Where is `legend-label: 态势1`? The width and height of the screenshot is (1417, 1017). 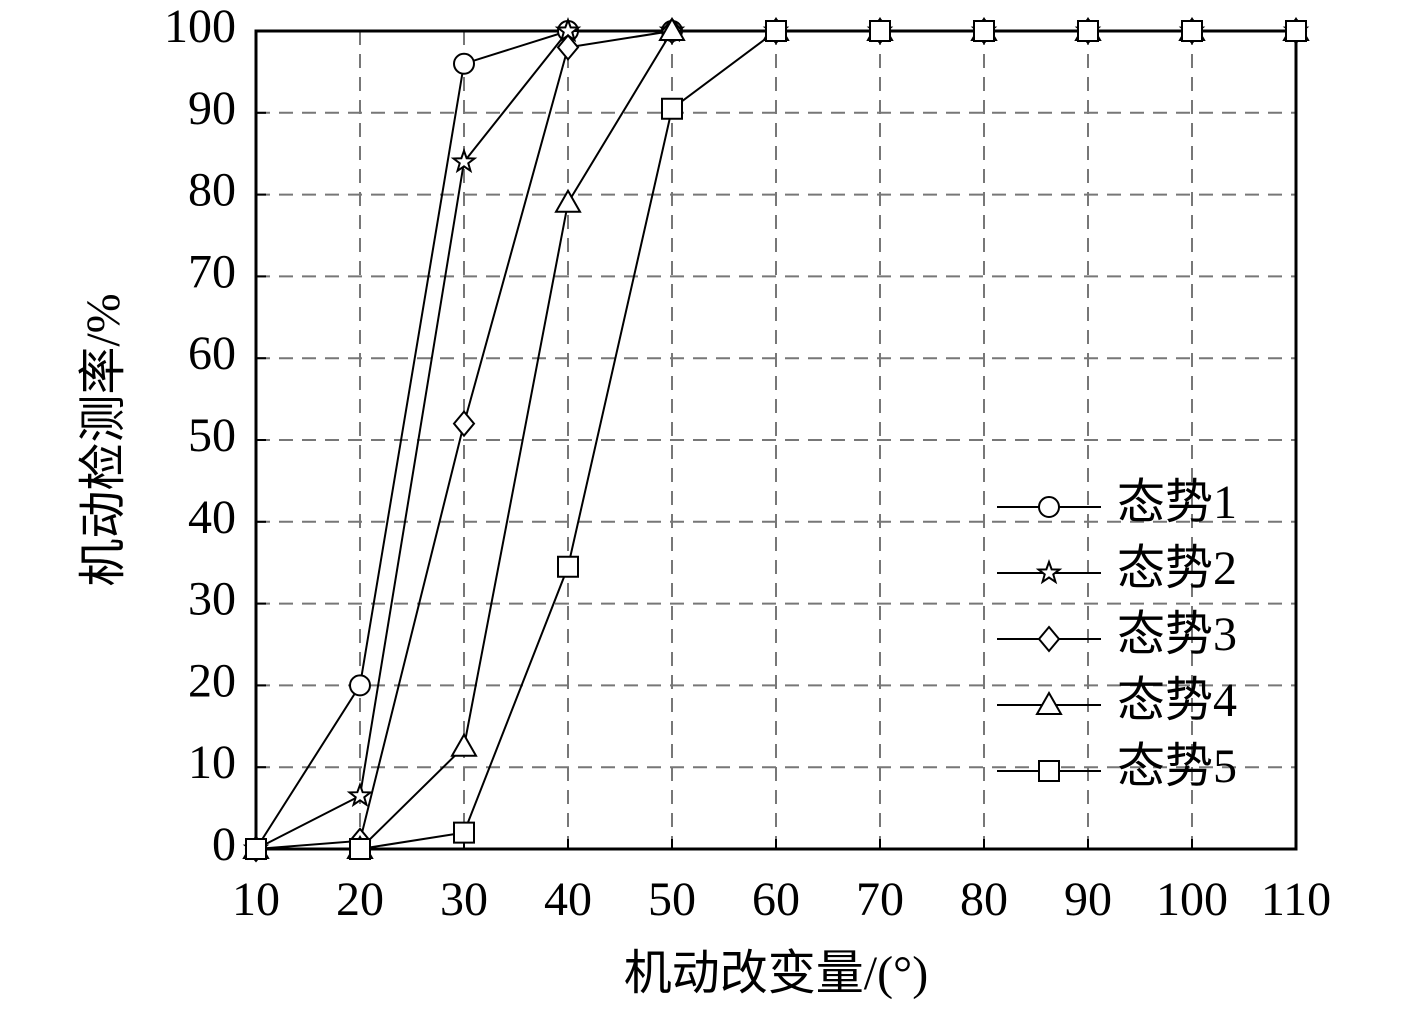
legend-label: 态势1 is located at coordinates (1177, 502).